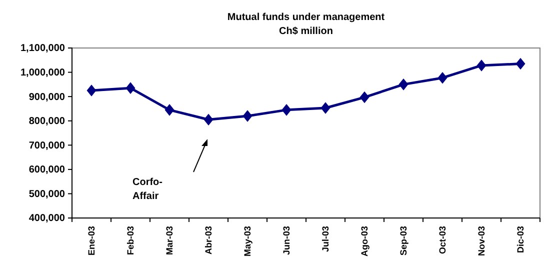 This screenshot has height=278, width=558. I want to click on y-tick-label: 400,000, so click(47, 218).